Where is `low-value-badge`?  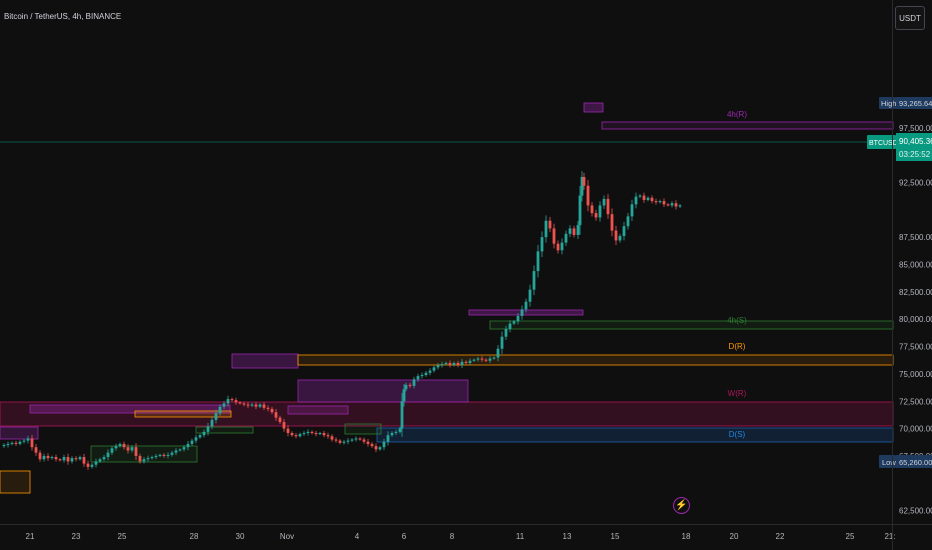
low-value-badge is located at coordinates (914, 461).